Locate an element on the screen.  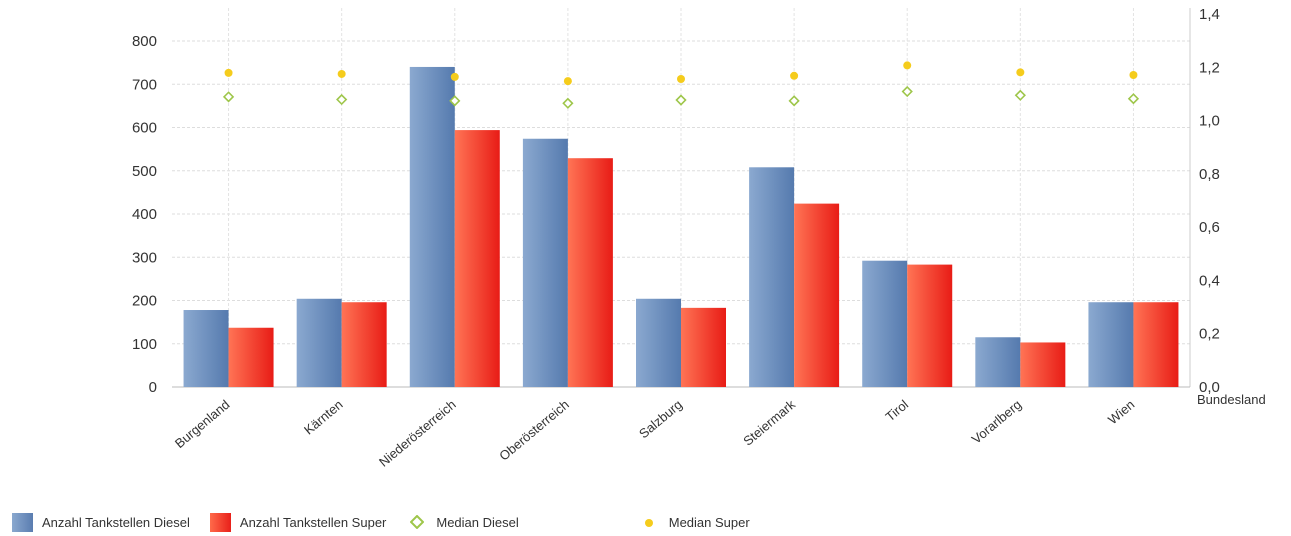
marker-median-super-wien is located at coordinates (1133, 75).